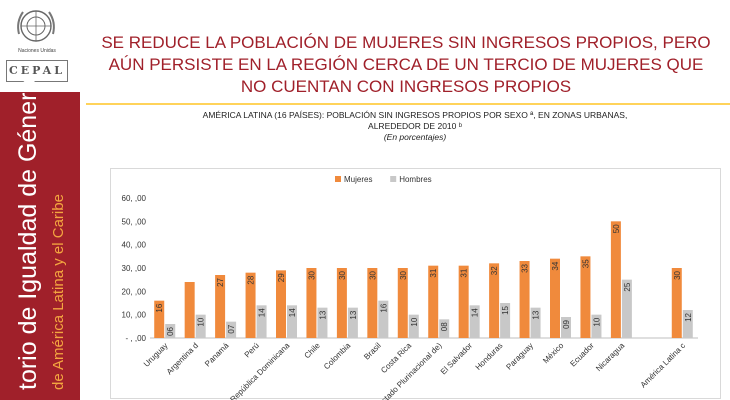 The image size is (730, 400). What do you see at coordinates (415, 179) in the screenshot?
I see `legend-label: Hombres` at bounding box center [415, 179].